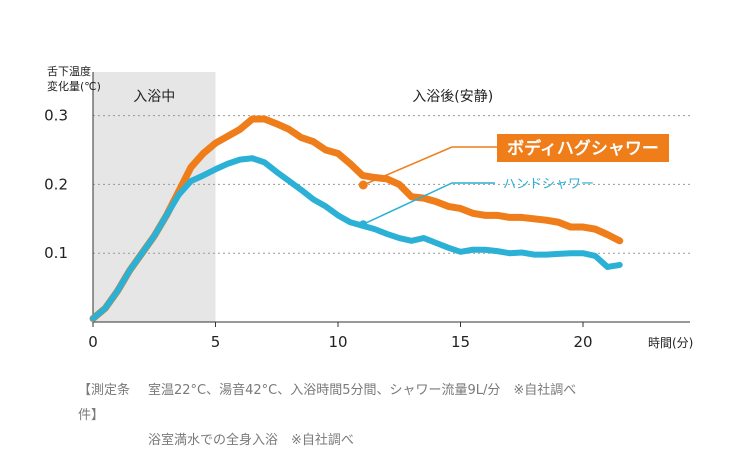 The width and height of the screenshot is (750, 471). What do you see at coordinates (56, 116) in the screenshot?
I see `y-tick-label: 0.3` at bounding box center [56, 116].